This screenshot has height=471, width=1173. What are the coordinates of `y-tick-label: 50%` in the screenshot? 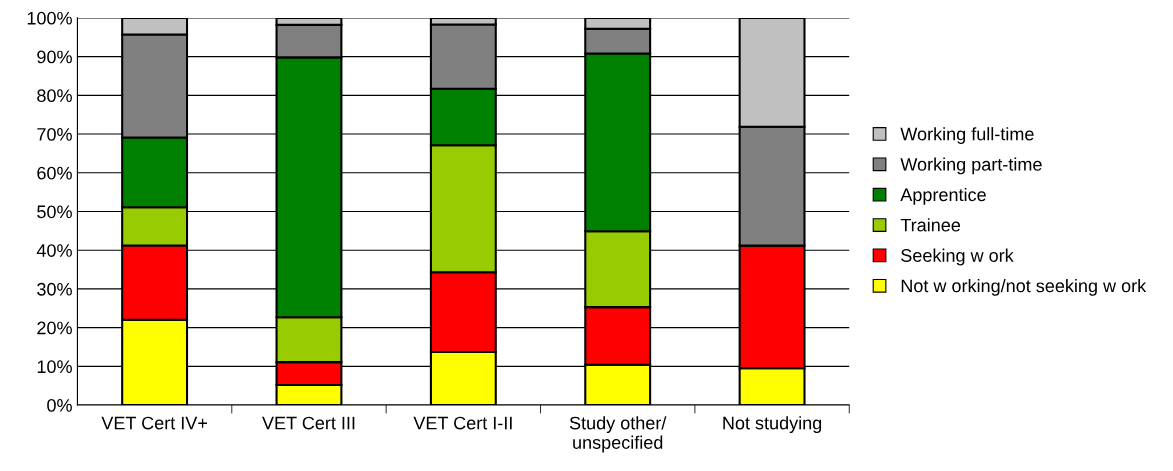 It's located at (54, 212).